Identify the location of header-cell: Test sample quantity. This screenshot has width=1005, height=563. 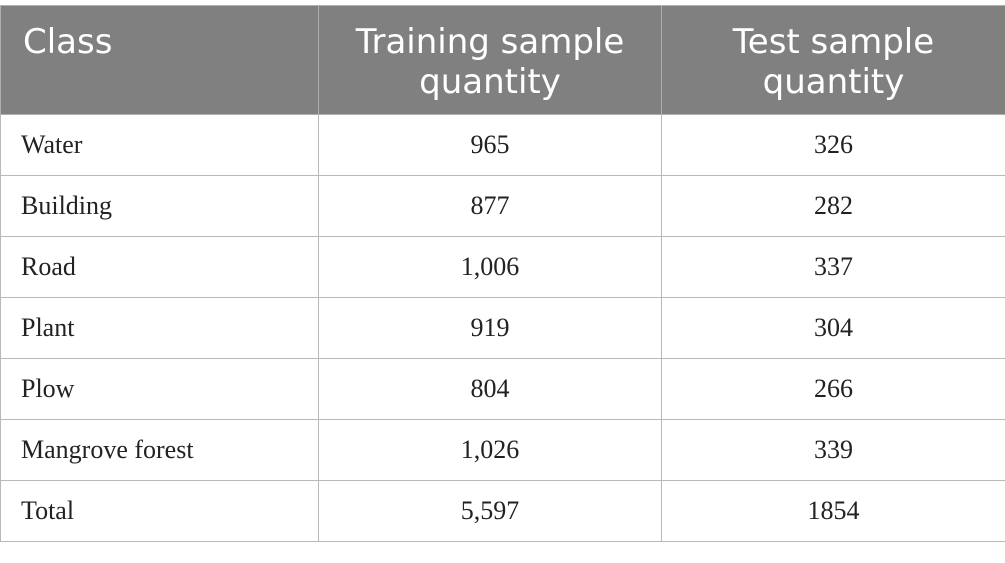
(833, 60).